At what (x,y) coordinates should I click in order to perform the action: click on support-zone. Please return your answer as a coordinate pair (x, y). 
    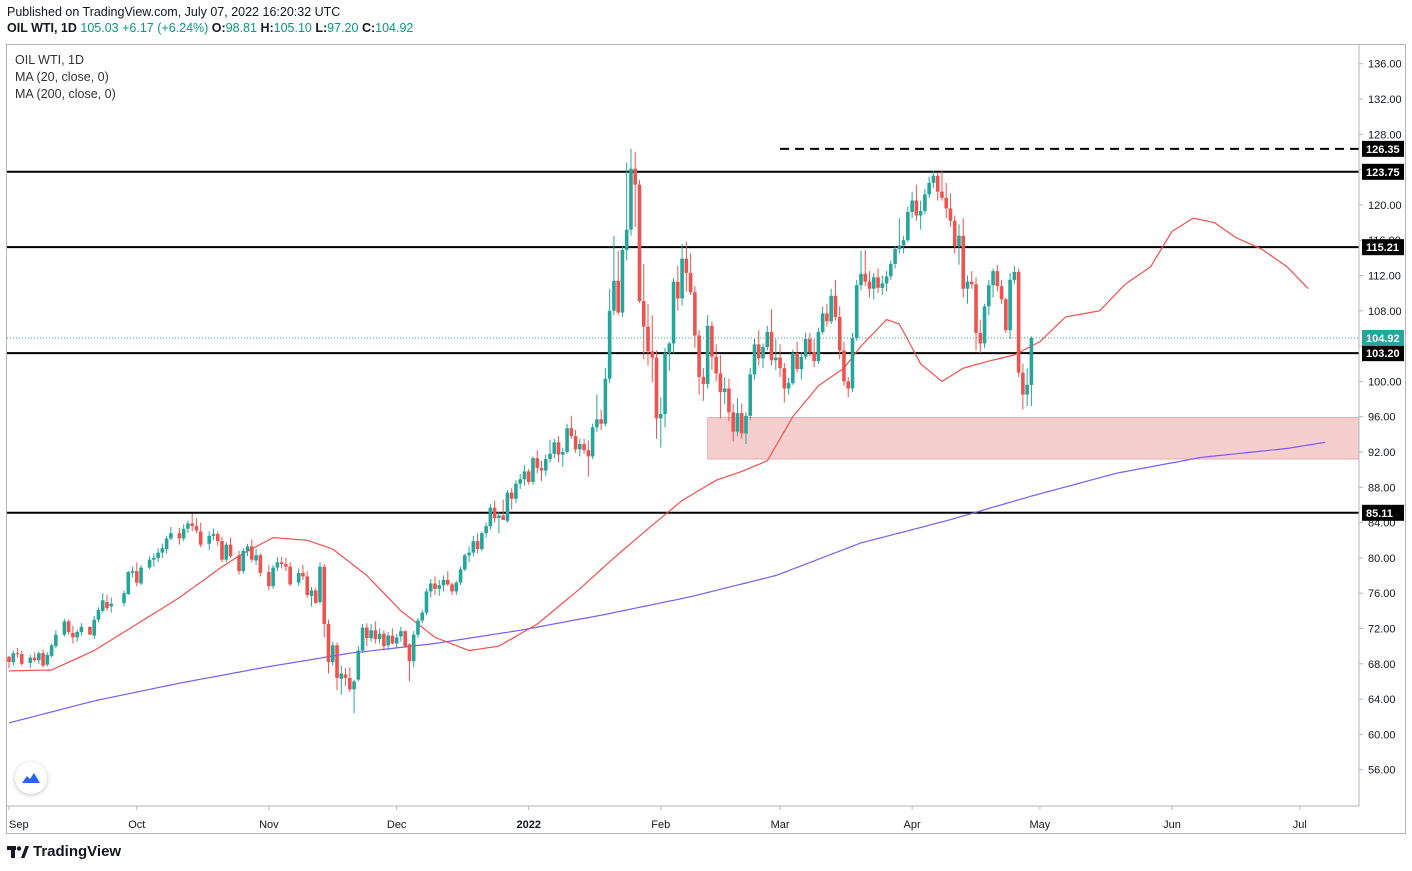
    Looking at the image, I should click on (1033, 438).